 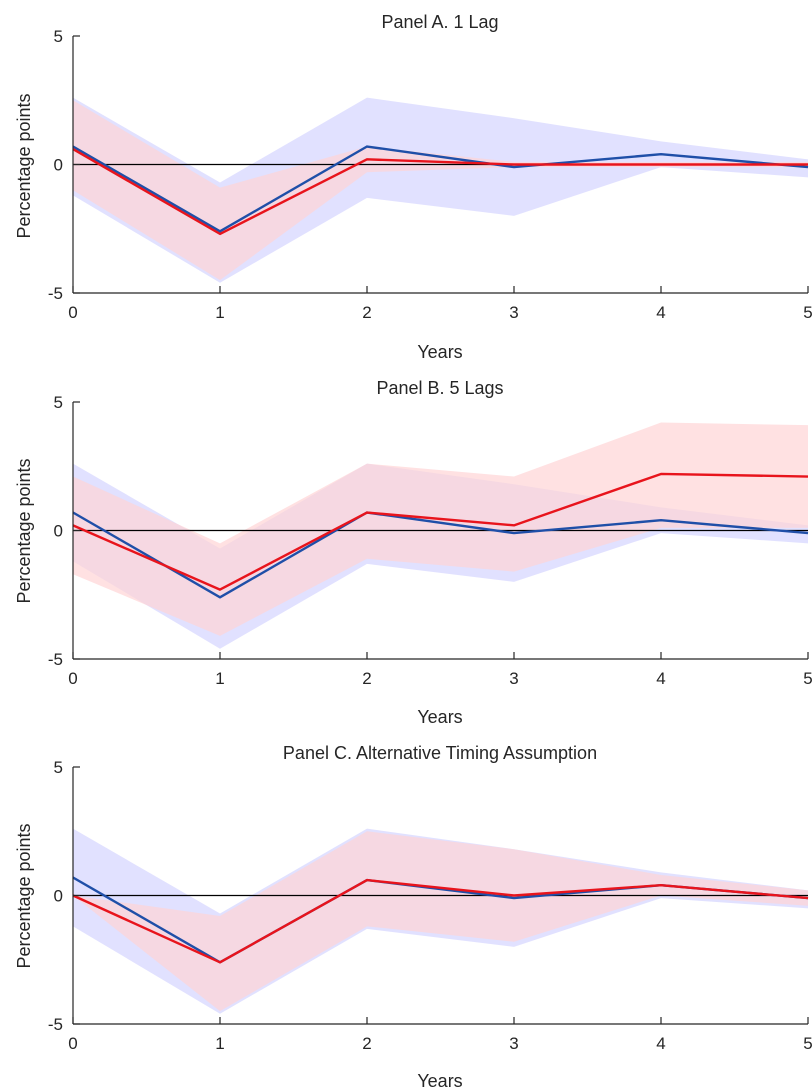 What do you see at coordinates (439, 388) in the screenshot?
I see `panel-title: Panel B. 5 Lags` at bounding box center [439, 388].